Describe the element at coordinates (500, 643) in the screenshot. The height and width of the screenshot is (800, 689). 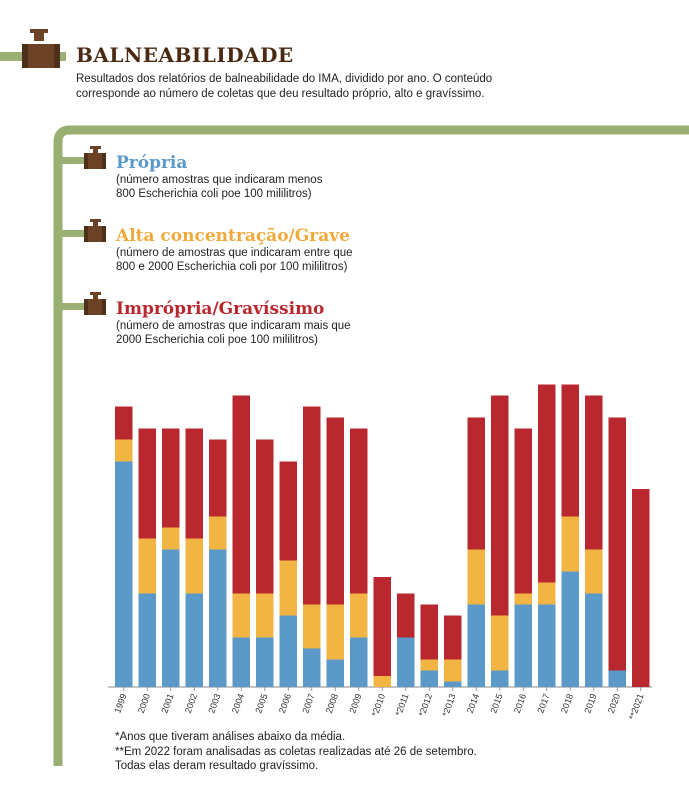
I see `bar-alta-2015` at that location.